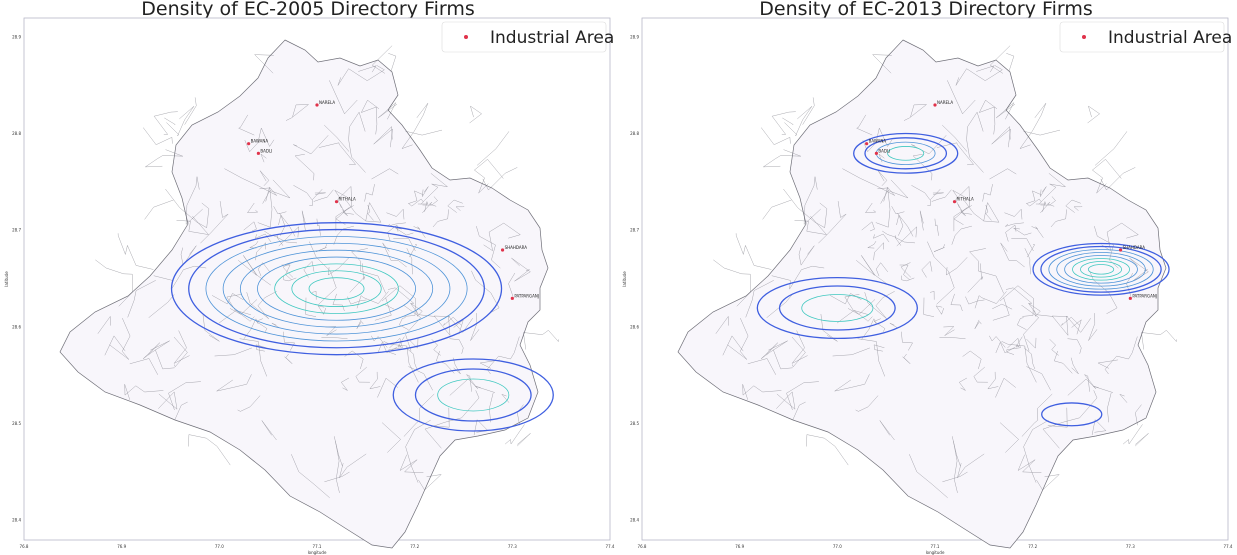 The height and width of the screenshot is (555, 1237). Describe the element at coordinates (1134, 247) in the screenshot. I see `industrial-area-label: SHAHDARA` at that location.